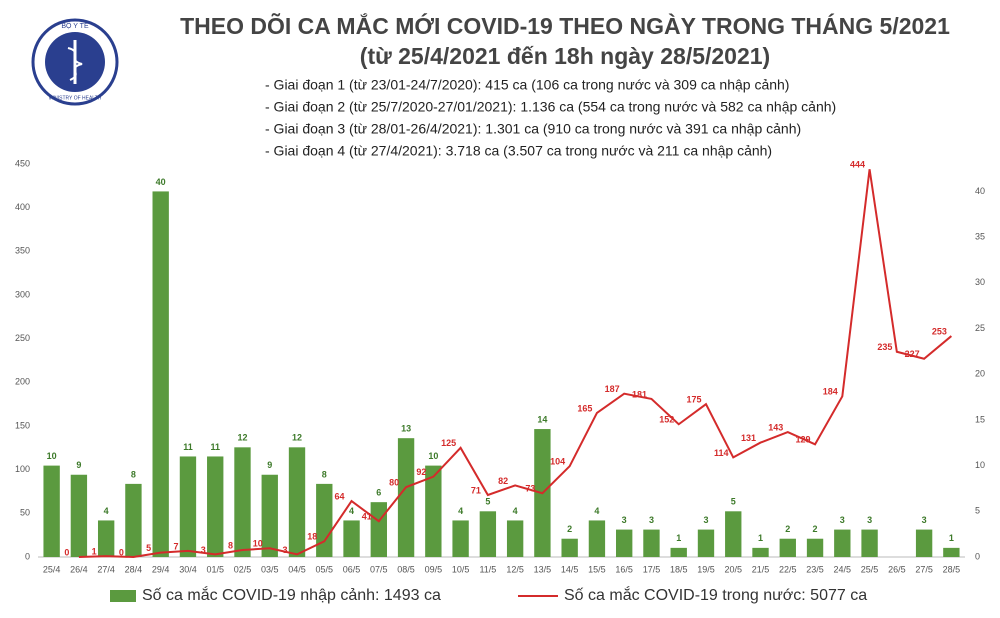 This screenshot has width=1000, height=618. What do you see at coordinates (748, 438) in the screenshot?
I see `line-label: 131` at bounding box center [748, 438].